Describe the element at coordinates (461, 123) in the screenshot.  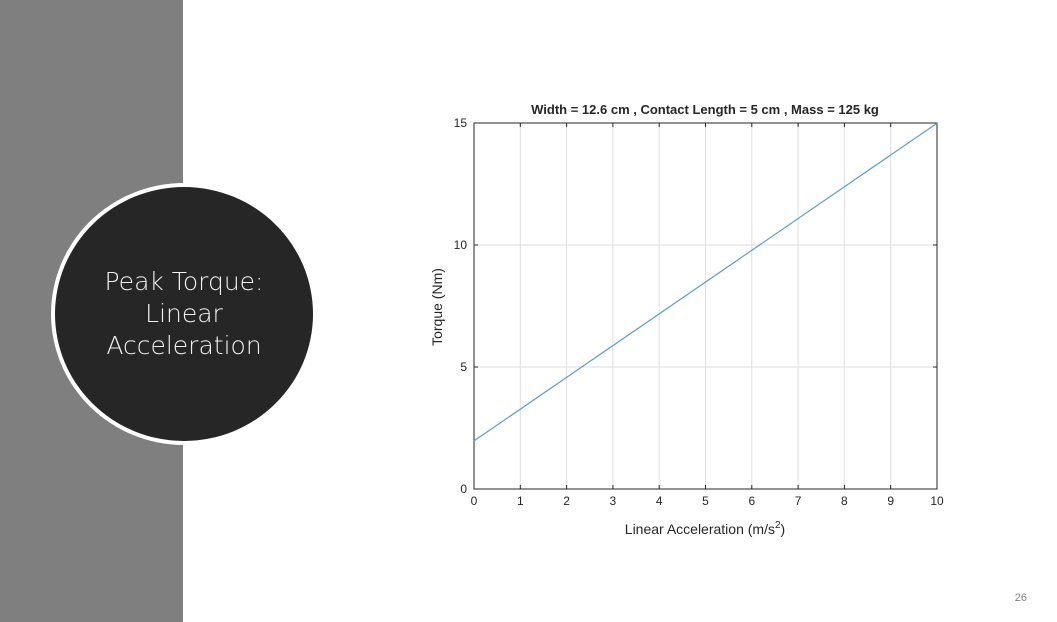
I see `y-tick-label: 15` at that location.